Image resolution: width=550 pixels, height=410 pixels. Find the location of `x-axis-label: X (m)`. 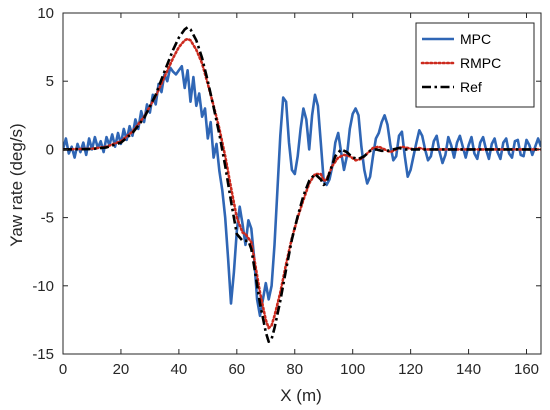

x-axis-label: X (m) is located at coordinates (301, 395).